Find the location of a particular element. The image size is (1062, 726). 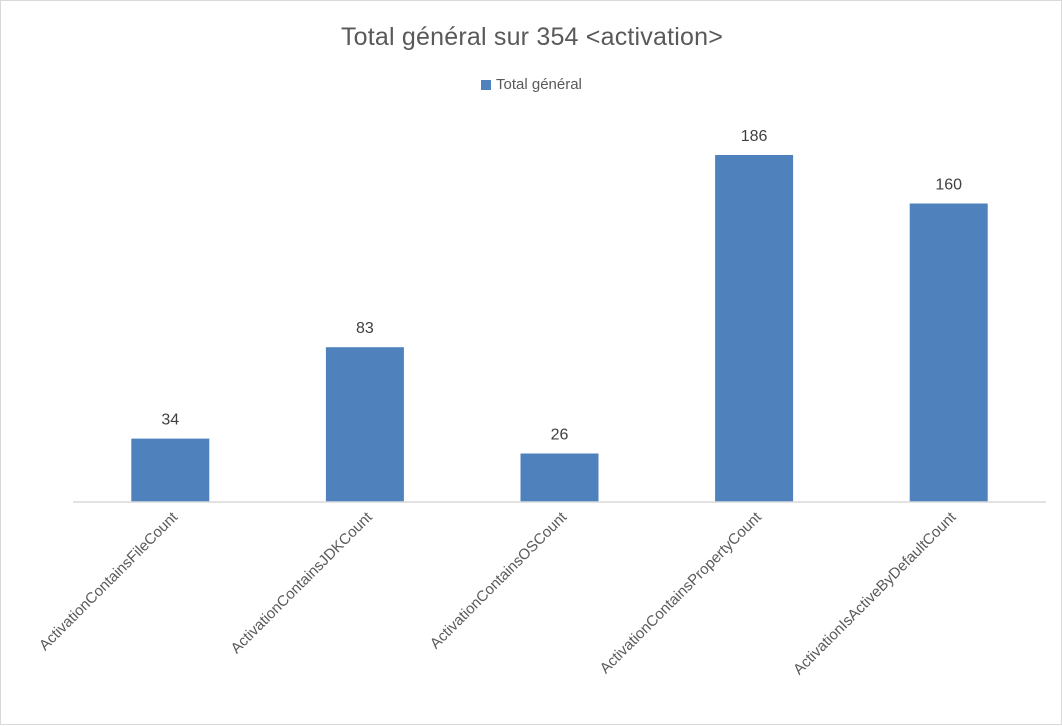

data-label: 83 is located at coordinates (365, 328).